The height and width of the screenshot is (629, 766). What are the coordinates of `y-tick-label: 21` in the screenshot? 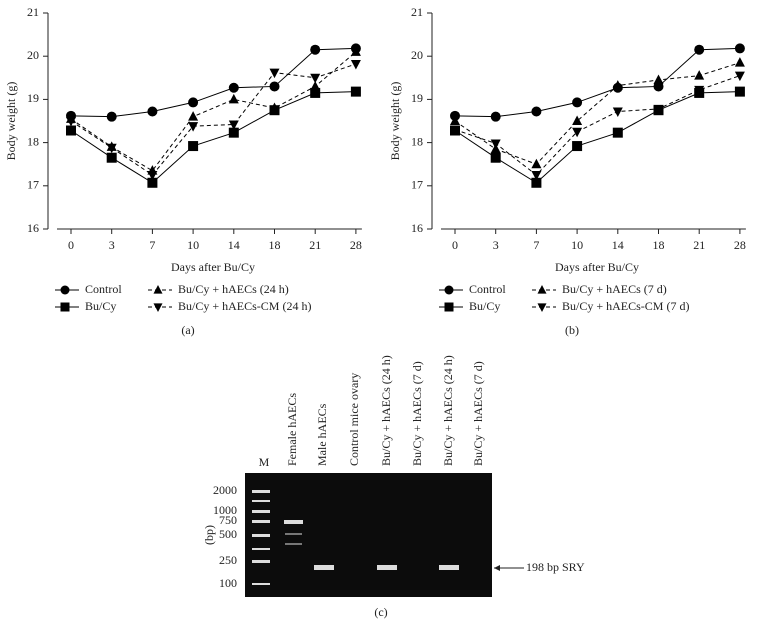 It's located at (417, 12).